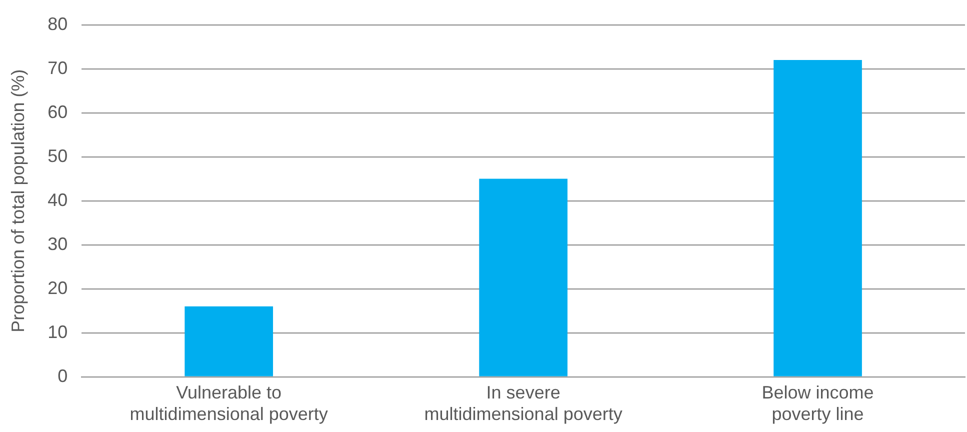  What do you see at coordinates (229, 403) in the screenshot?
I see `x-tick-label: Vulnerable to multidimensional poverty` at bounding box center [229, 403].